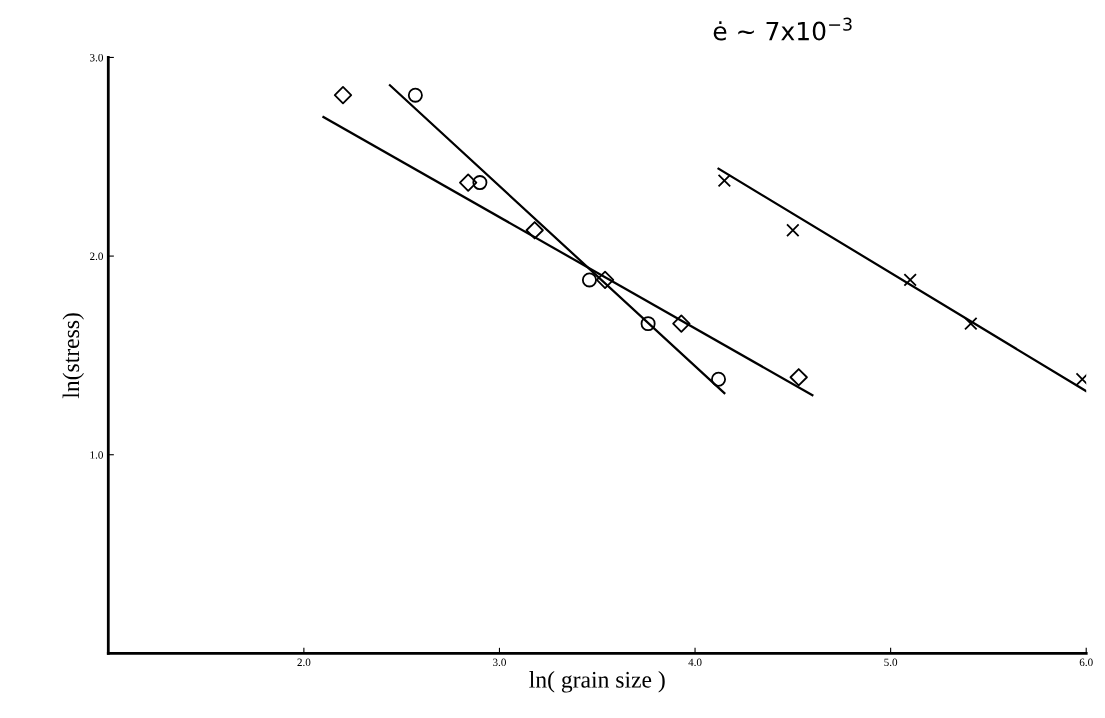  What do you see at coordinates (97, 455) in the screenshot?
I see `y-tick-label: 1.0` at bounding box center [97, 455].